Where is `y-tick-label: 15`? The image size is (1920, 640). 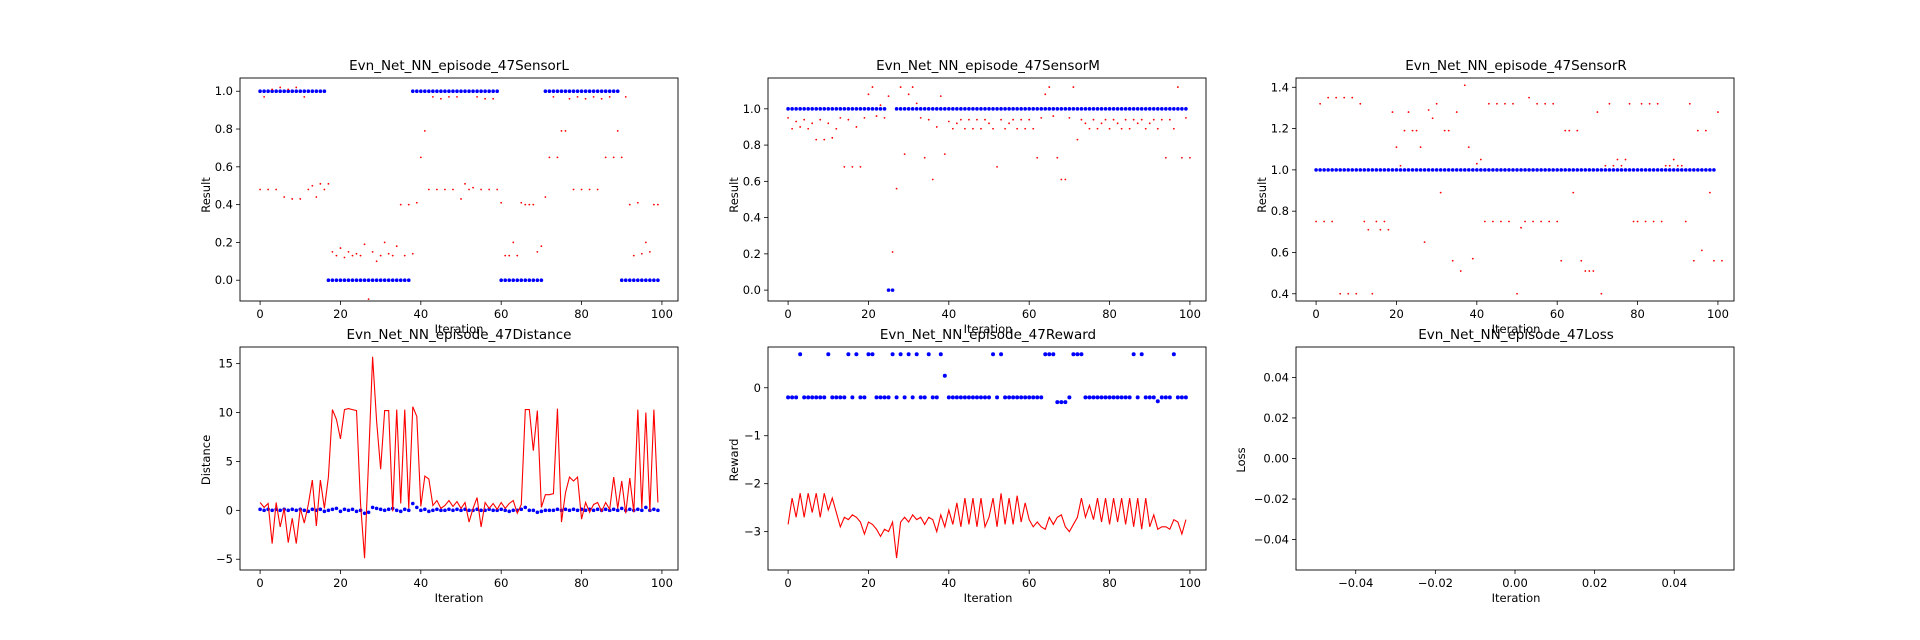 y-tick-label: 15 is located at coordinates (225, 364).